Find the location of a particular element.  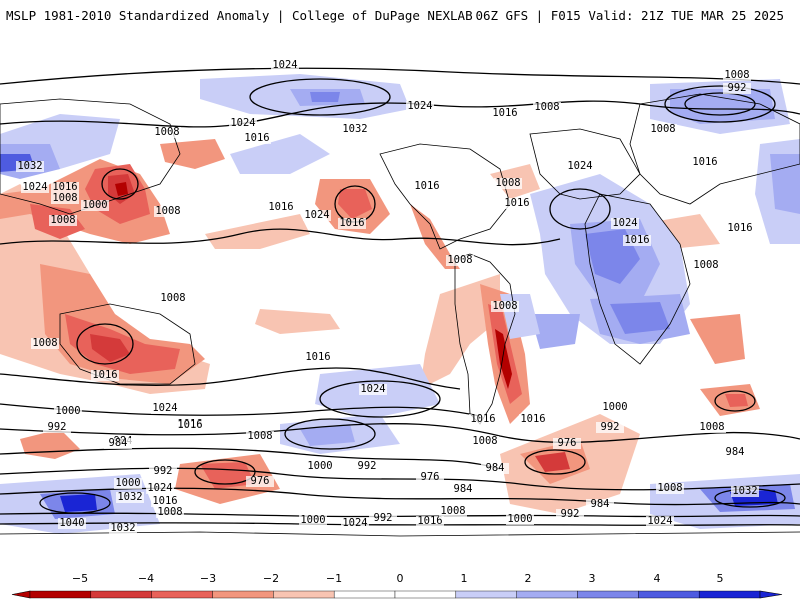

contour-label: 992 is located at coordinates (163, 471).